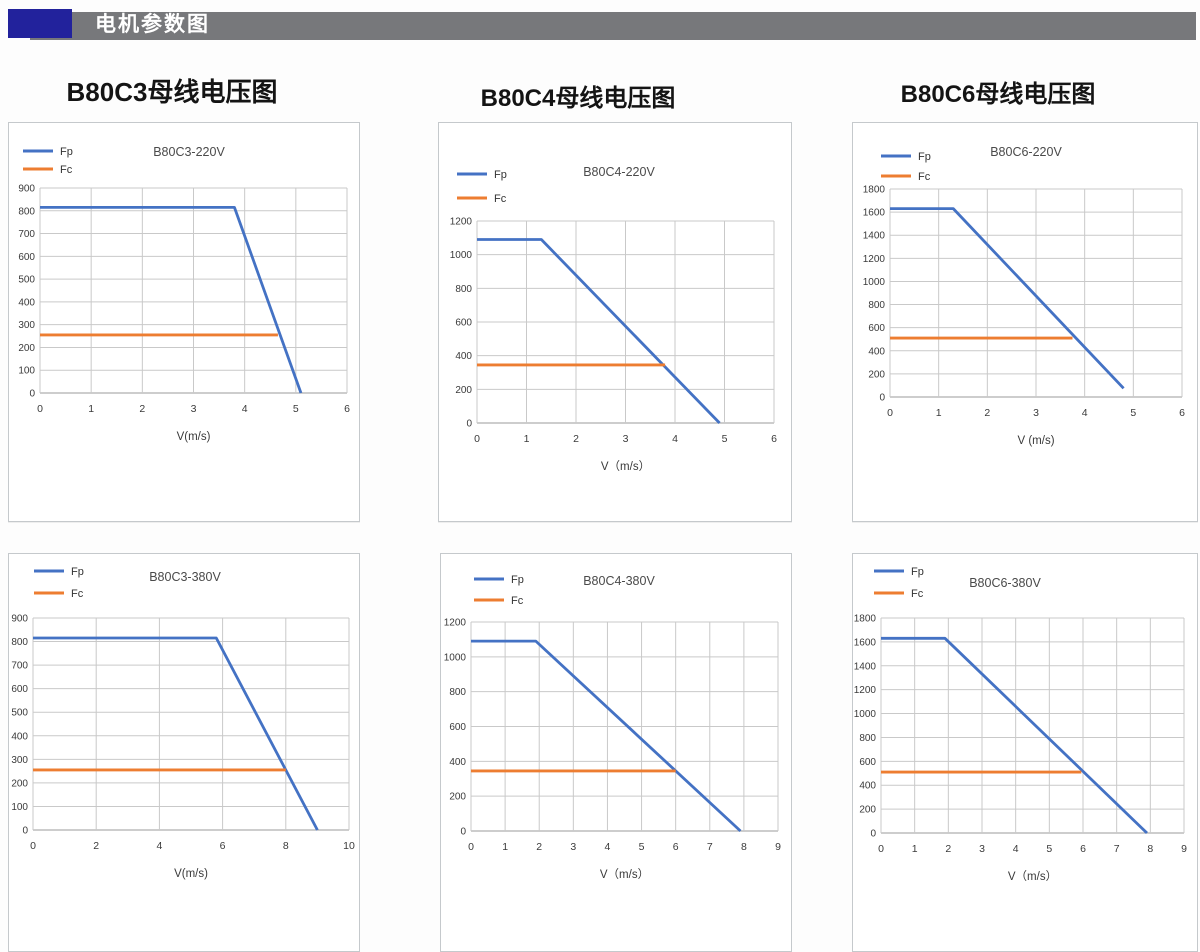  Describe the element at coordinates (172, 92) in the screenshot. I see `column-heading-b80c3: B80C3母线电压图` at that location.